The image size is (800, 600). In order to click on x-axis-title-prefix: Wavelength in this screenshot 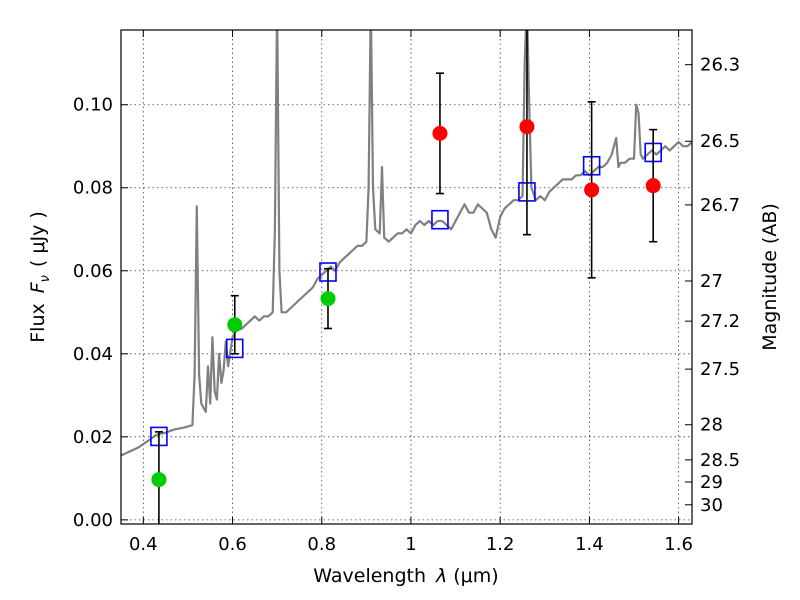, I will do `click(369, 576)`.